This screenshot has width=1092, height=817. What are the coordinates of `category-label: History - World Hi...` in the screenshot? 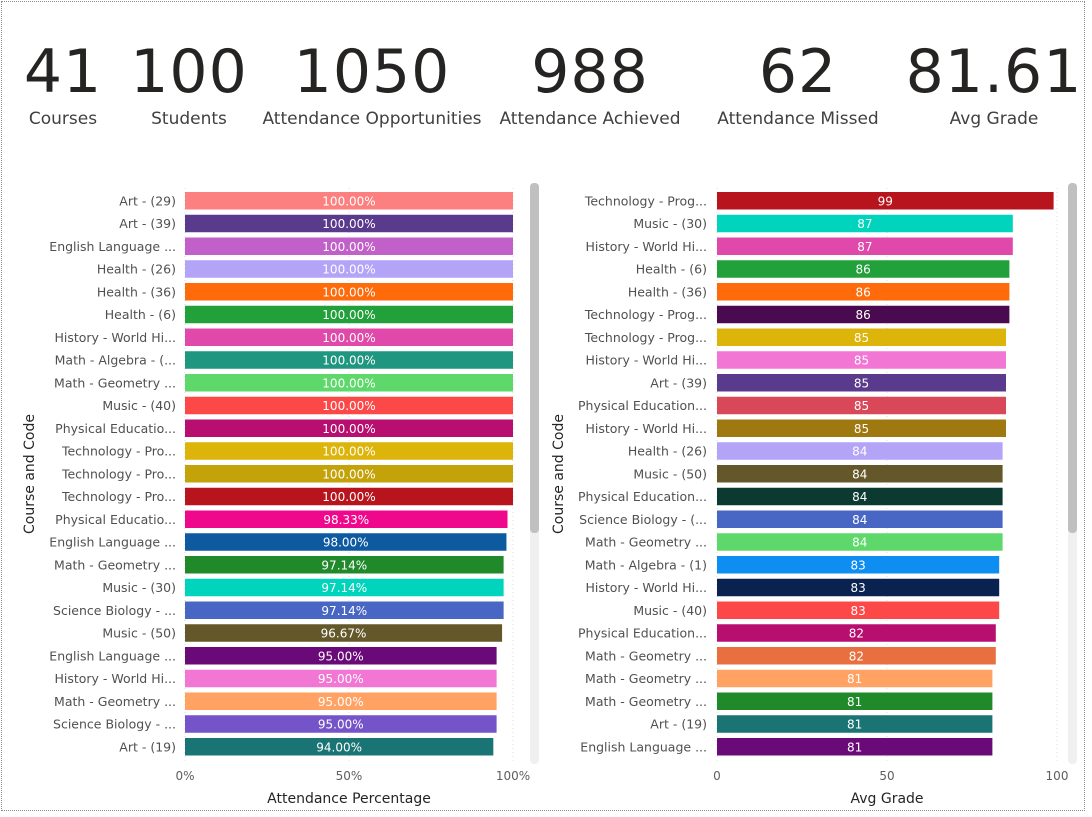 It's located at (115, 678).